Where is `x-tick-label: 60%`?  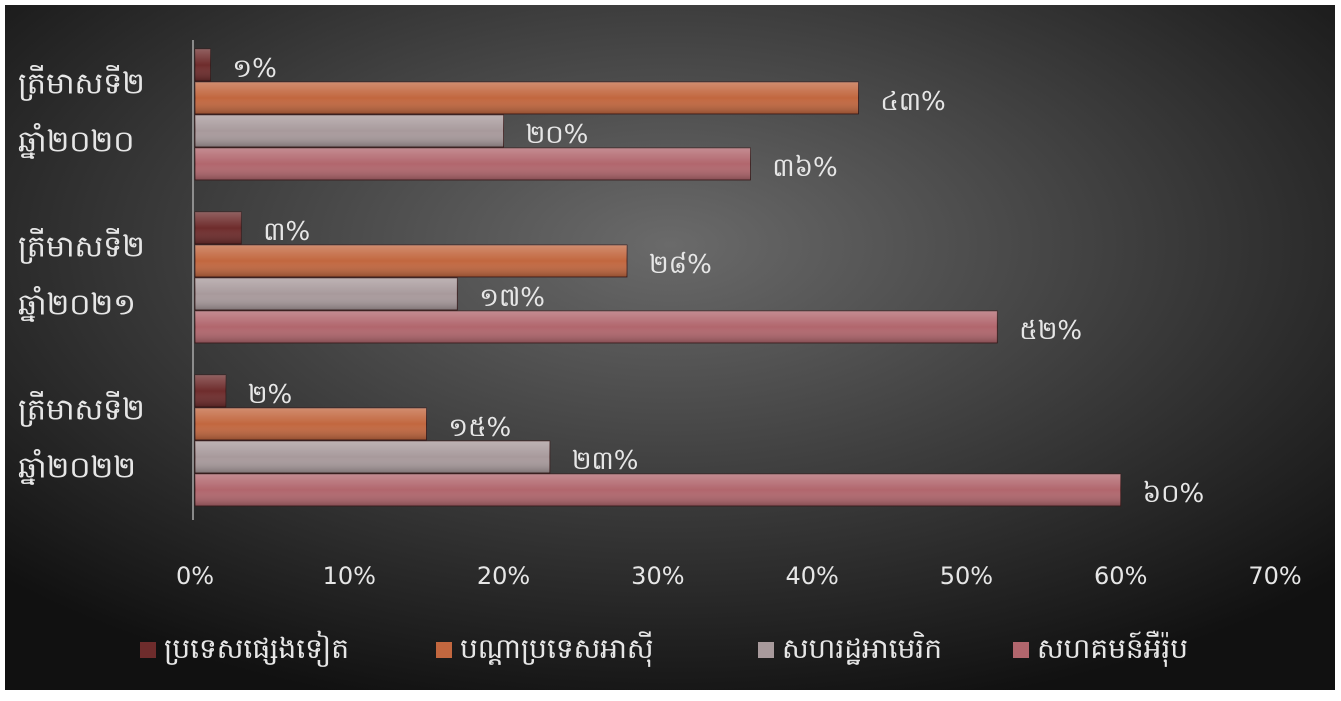 x-tick-label: 60% is located at coordinates (1120, 576).